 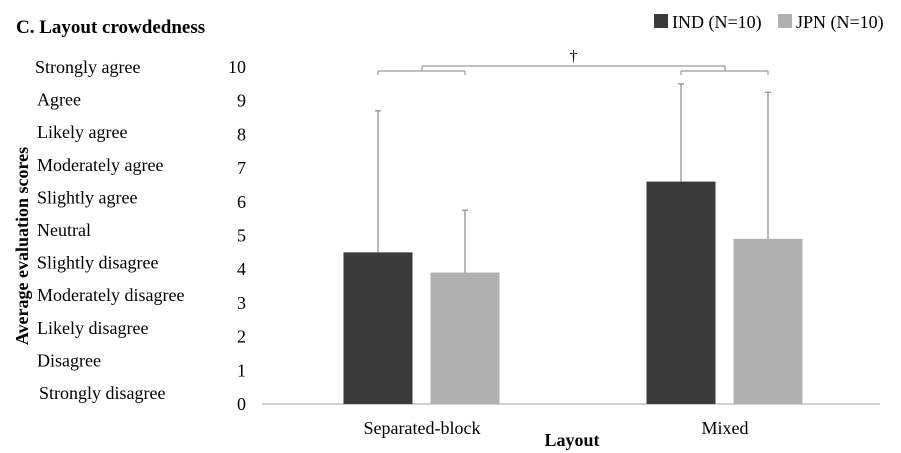 What do you see at coordinates (556, 428) in the screenshot?
I see `category-labels: Separated-block Mixed` at bounding box center [556, 428].